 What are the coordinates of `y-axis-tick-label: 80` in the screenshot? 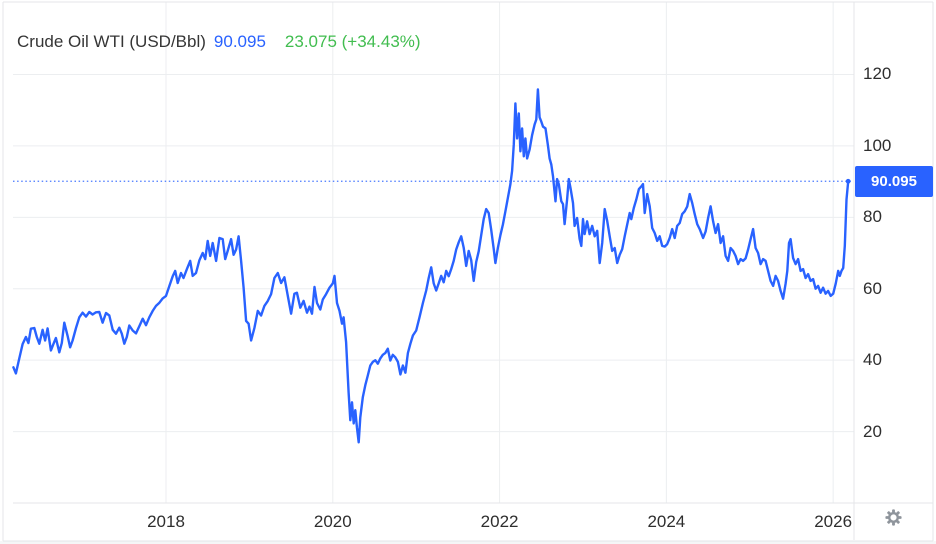 It's located at (872, 217).